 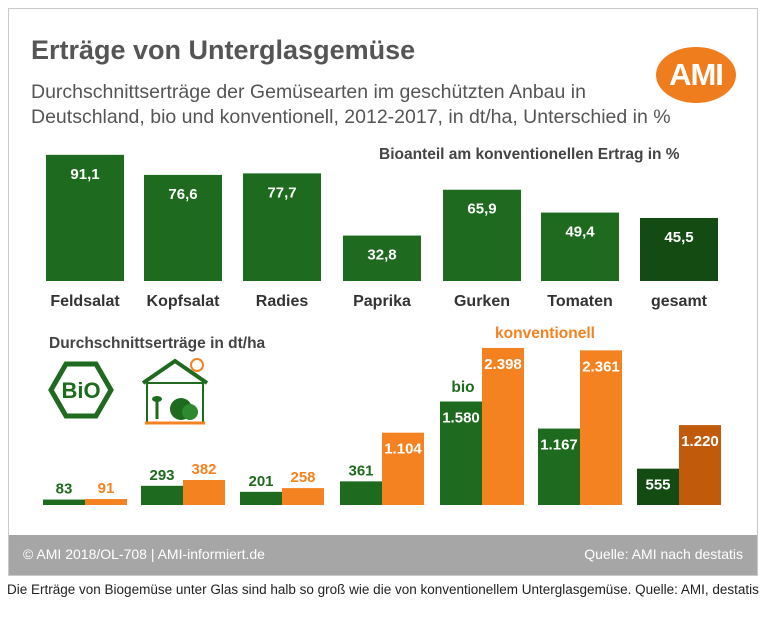 What do you see at coordinates (203, 469) in the screenshot?
I see `konventionell-value-label: 382` at bounding box center [203, 469].